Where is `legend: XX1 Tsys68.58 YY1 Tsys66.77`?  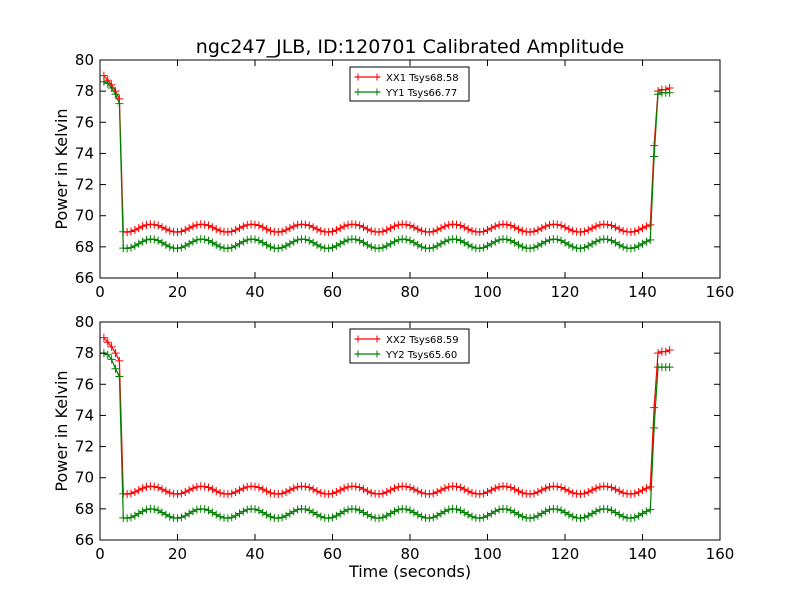
legend: XX1 Tsys68.58 YY1 Tsys66.77 is located at coordinates (409, 84).